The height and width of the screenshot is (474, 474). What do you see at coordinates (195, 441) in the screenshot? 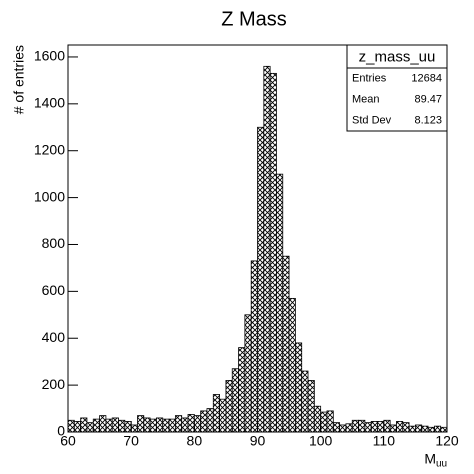
I see `x-tick-label: 80` at bounding box center [195, 441].